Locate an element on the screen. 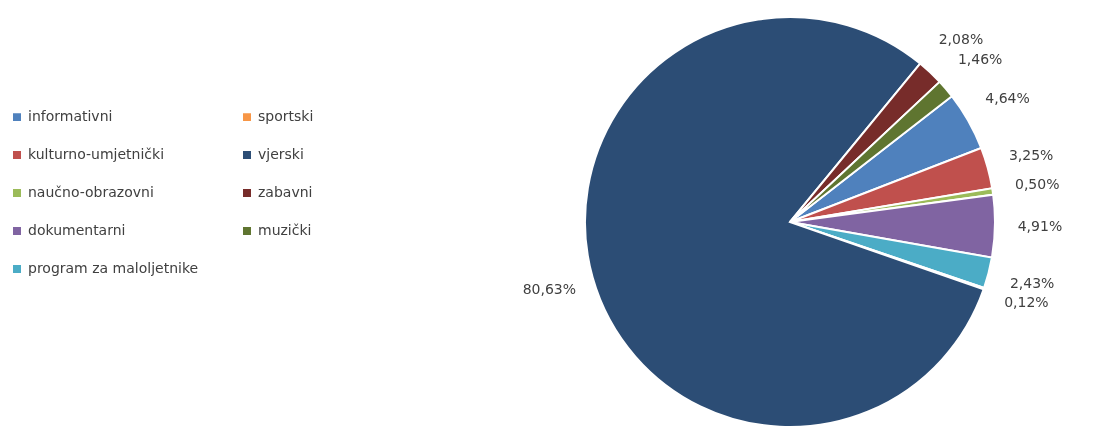  legend-label: zabavni is located at coordinates (285, 192).